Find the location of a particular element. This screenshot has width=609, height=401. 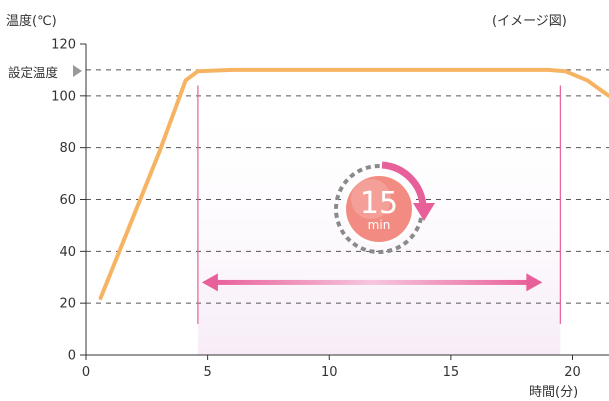

x-tick-label: 15 is located at coordinates (451, 372).